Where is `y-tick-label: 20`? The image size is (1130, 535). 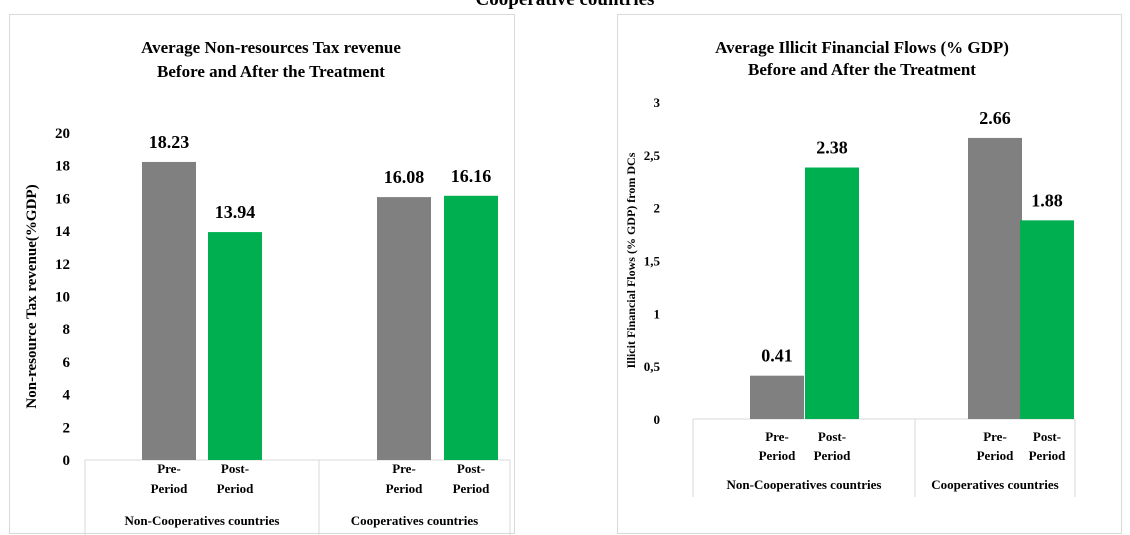 y-tick-label: 20 is located at coordinates (62, 134).